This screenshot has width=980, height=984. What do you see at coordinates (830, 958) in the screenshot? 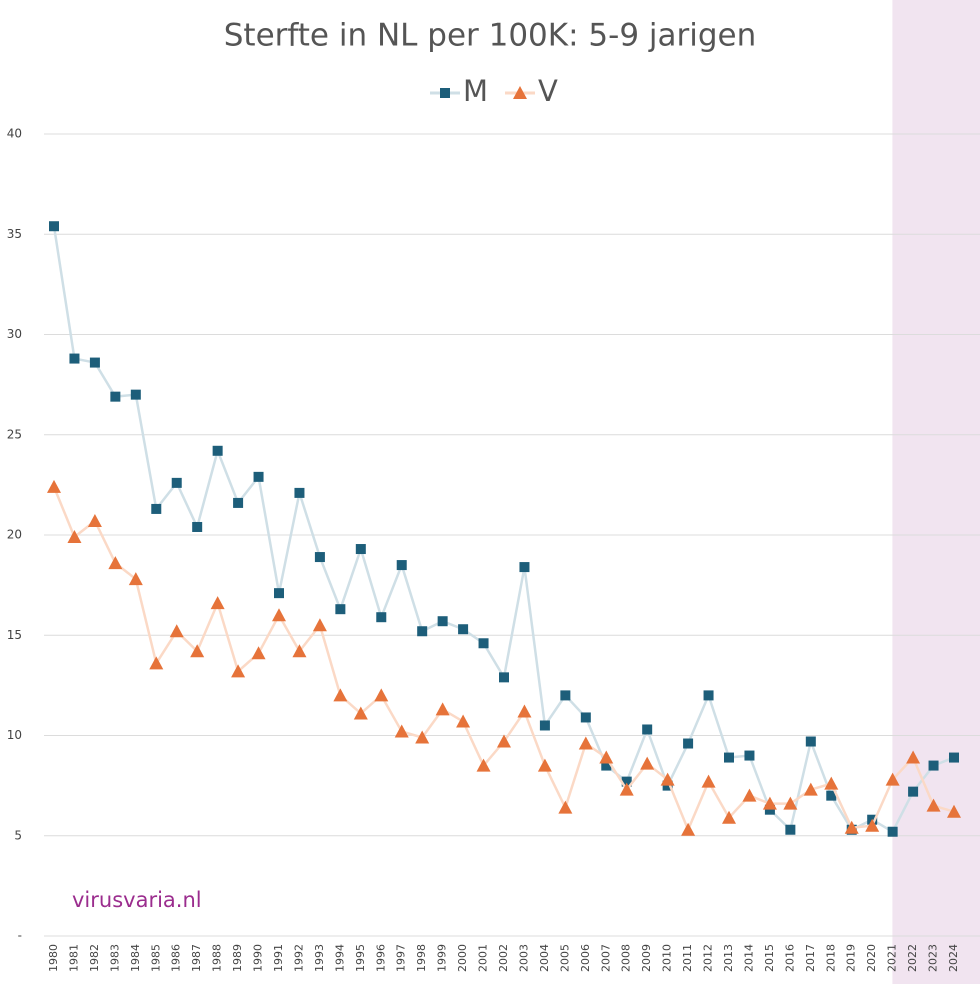
I see `x-tick-label: 2018` at bounding box center [830, 958].